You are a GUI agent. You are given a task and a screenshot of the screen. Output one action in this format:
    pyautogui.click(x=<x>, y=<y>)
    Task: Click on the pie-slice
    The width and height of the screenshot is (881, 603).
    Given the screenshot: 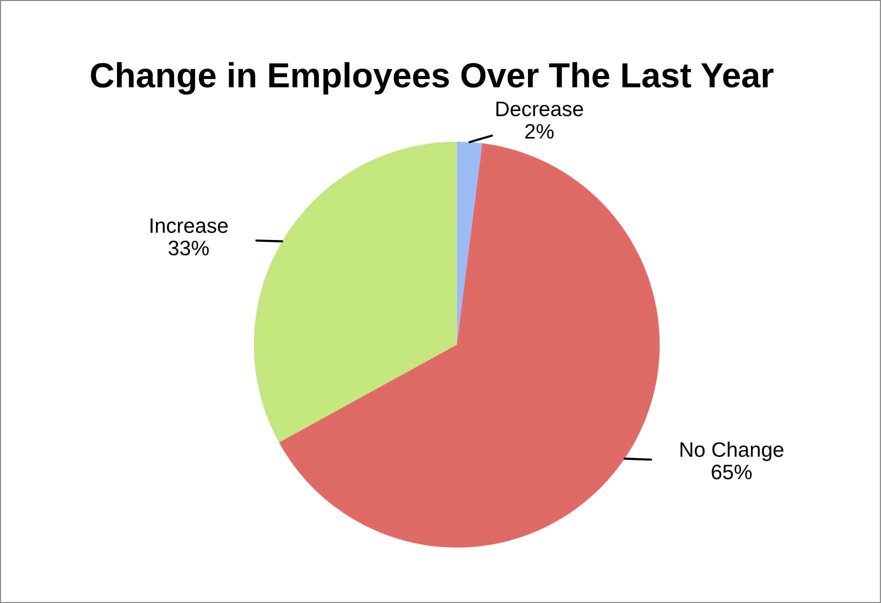 What is the action you would take?
    pyautogui.click(x=355, y=292)
    